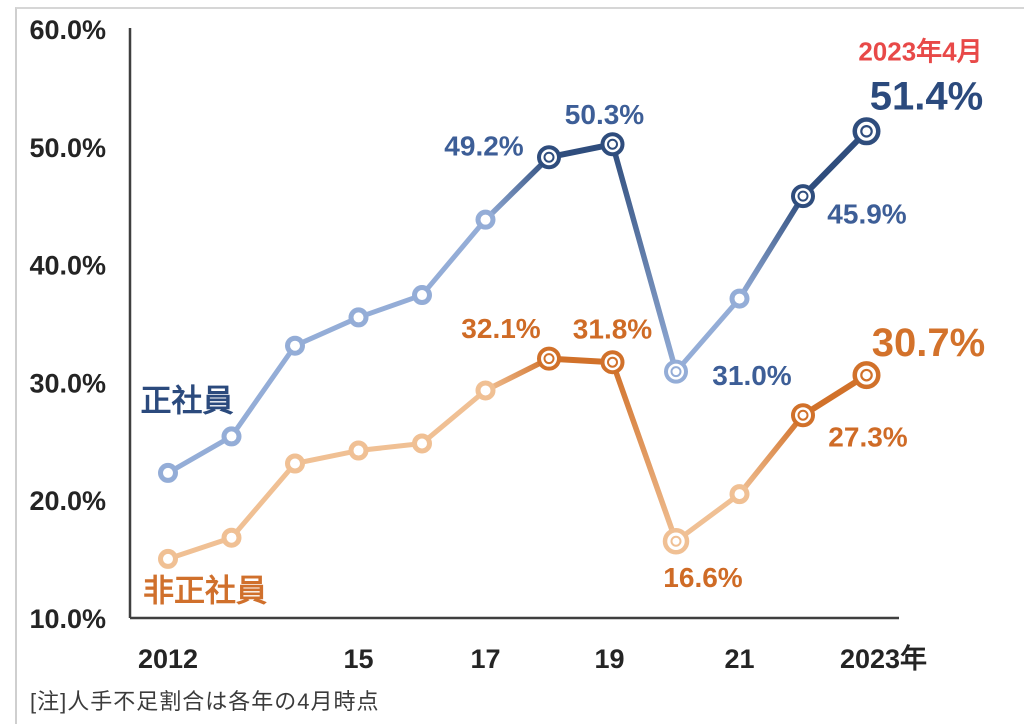  I want to click on data-point-regular-2018-inner, so click(549, 157).